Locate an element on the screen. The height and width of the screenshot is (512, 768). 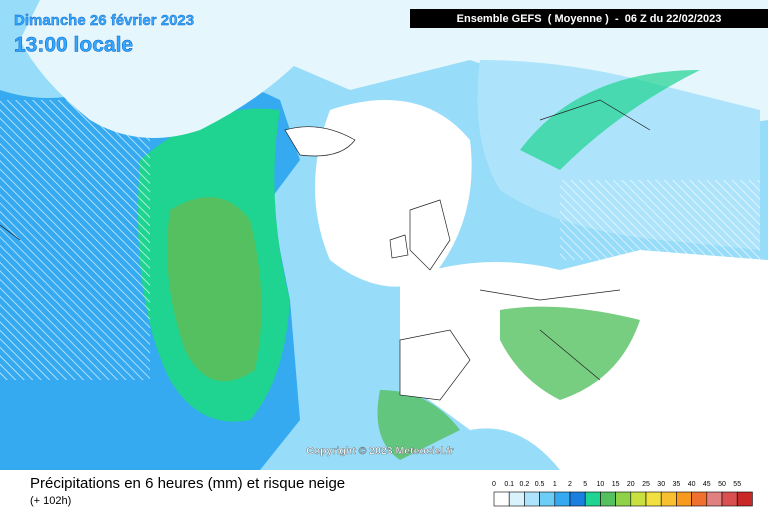
legend-label: 45 is located at coordinates (707, 484).